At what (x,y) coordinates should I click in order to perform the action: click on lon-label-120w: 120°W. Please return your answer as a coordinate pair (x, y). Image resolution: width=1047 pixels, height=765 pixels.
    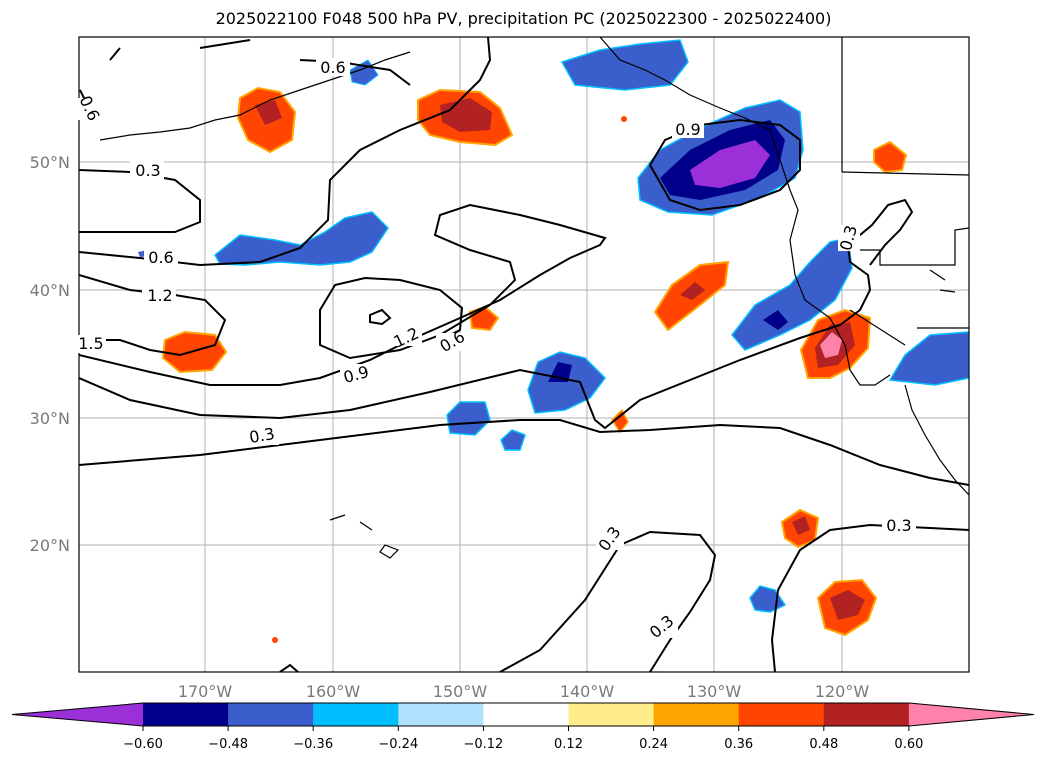
    Looking at the image, I should click on (842, 691).